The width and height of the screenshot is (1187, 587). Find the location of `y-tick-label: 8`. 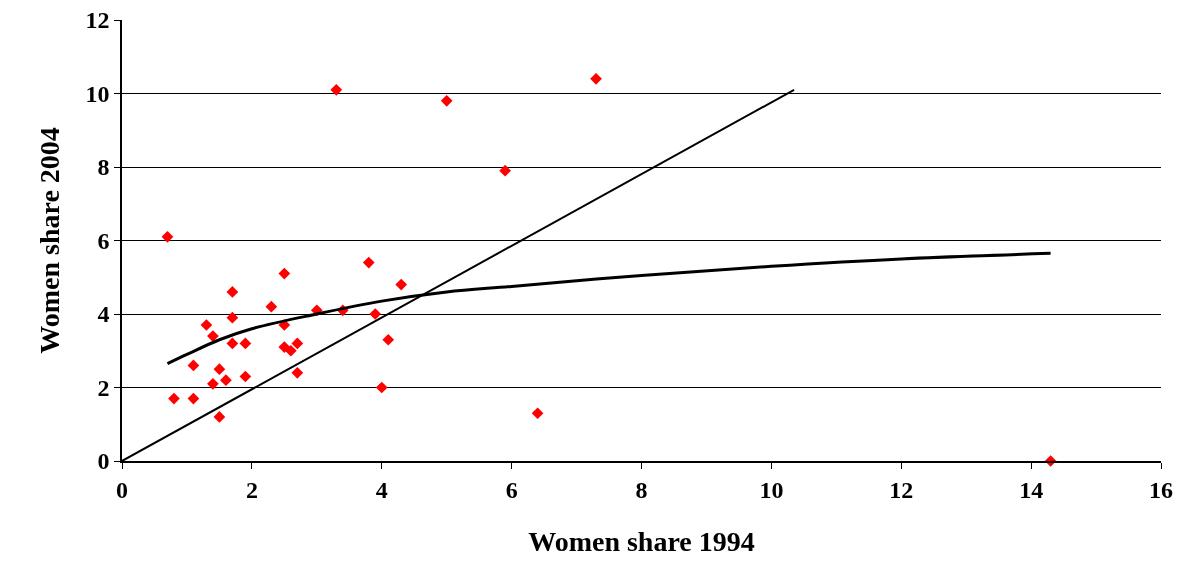

y-tick-label: 8 is located at coordinates (103, 167).